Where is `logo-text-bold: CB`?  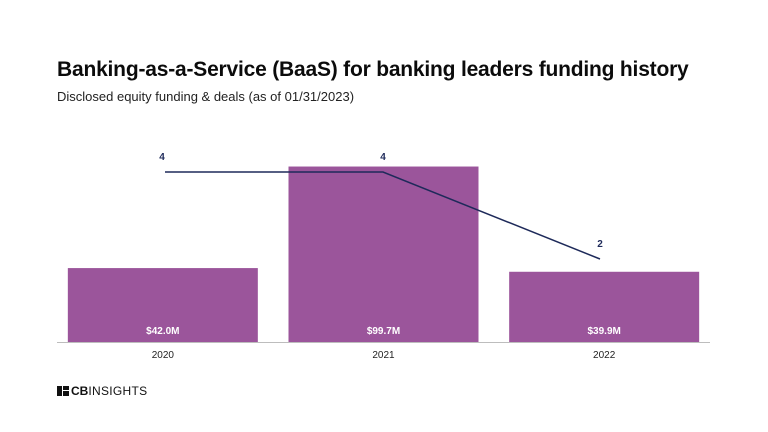
logo-text-bold: CB is located at coordinates (80, 391).